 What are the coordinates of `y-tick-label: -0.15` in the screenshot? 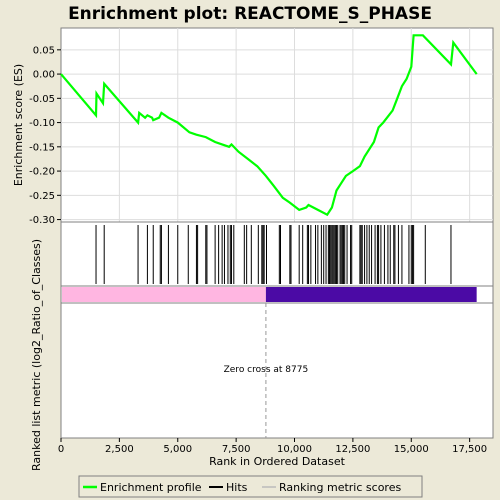 It's located at (42, 147).